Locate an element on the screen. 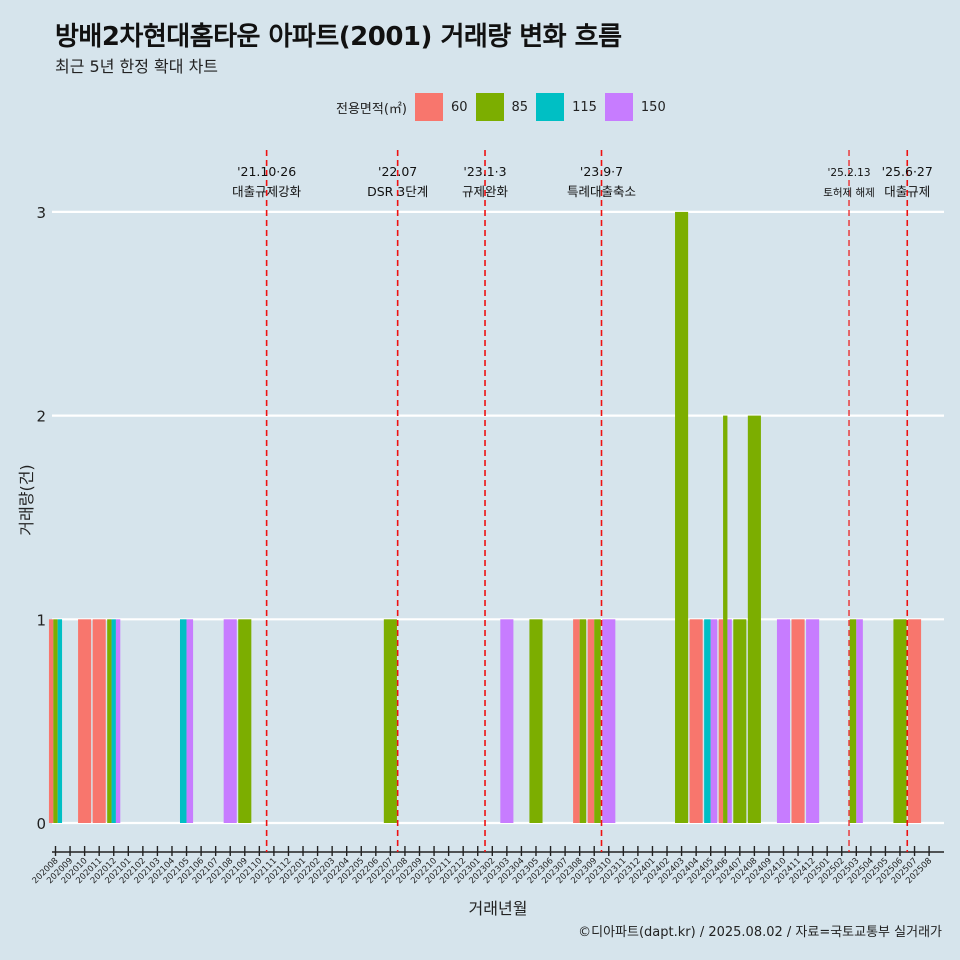 The width and height of the screenshot is (960, 960). y-tick-label-3: 3 is located at coordinates (41, 213).